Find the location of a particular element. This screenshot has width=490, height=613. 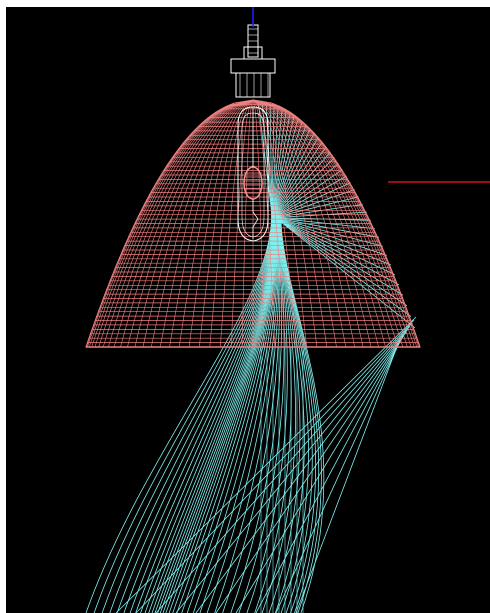

bulb-inner-envelope is located at coordinates (253, 175).